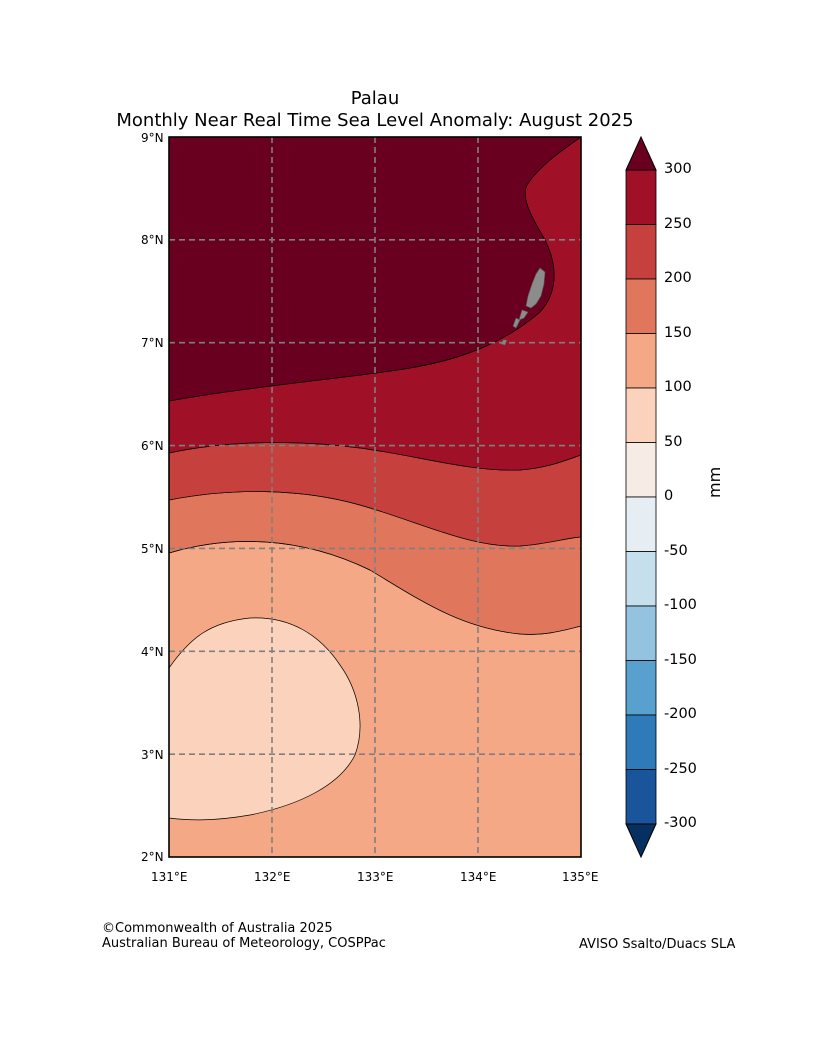 The width and height of the screenshot is (832, 1052). I want to click on colorbar-label: -200, so click(680, 714).